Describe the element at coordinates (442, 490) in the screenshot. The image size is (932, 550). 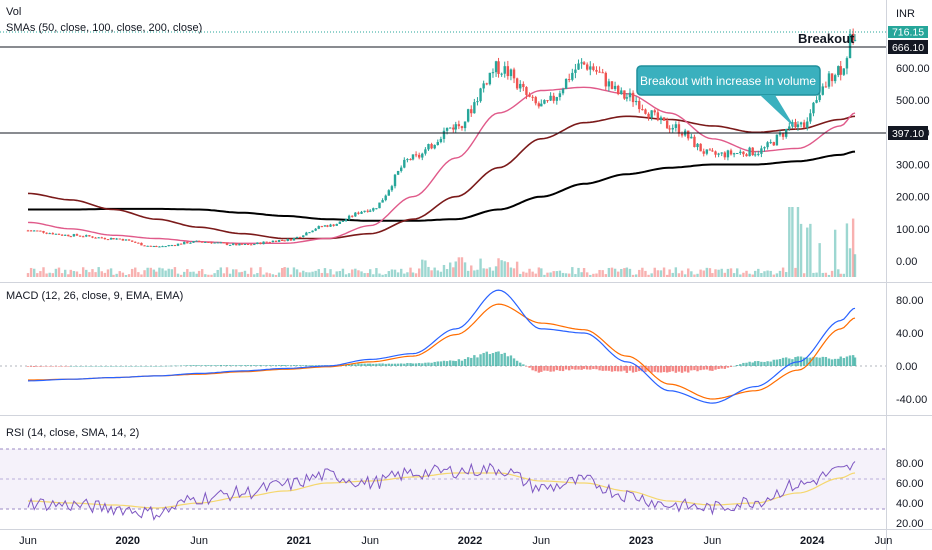
I see `rsi-ma-line` at that location.